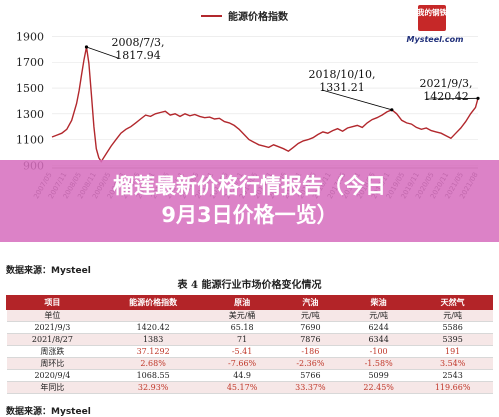 The height and width of the screenshot is (417, 499). I want to click on table-row: 2021/8/27 1383 71 7876 6344 5395, so click(249, 339).